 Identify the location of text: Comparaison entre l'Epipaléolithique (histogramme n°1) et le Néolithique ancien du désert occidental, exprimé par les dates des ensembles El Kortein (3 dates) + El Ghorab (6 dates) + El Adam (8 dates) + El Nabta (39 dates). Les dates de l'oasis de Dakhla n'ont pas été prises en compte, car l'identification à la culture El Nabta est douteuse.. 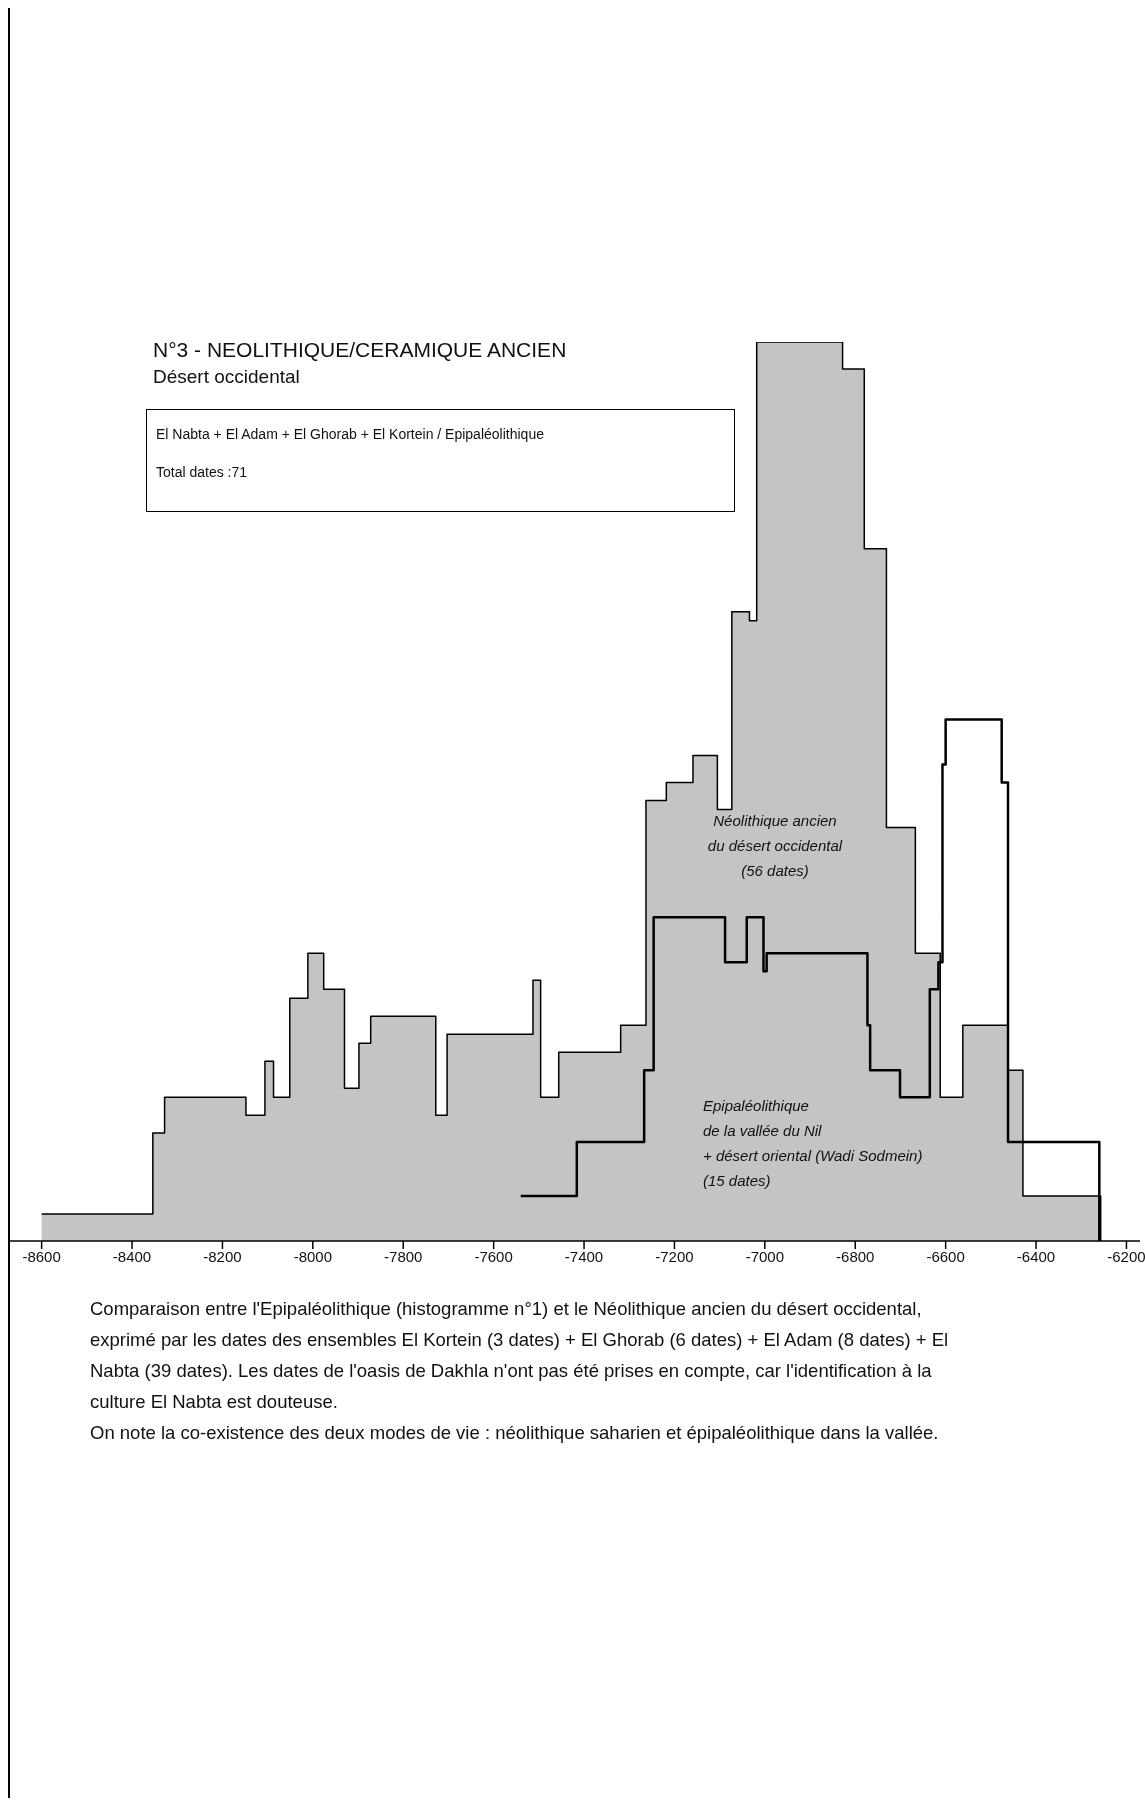
(520, 1355).